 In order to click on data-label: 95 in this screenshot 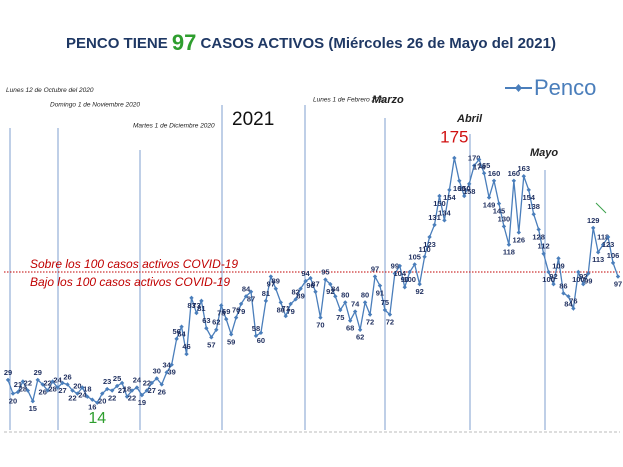, I will do `click(325, 272)`.